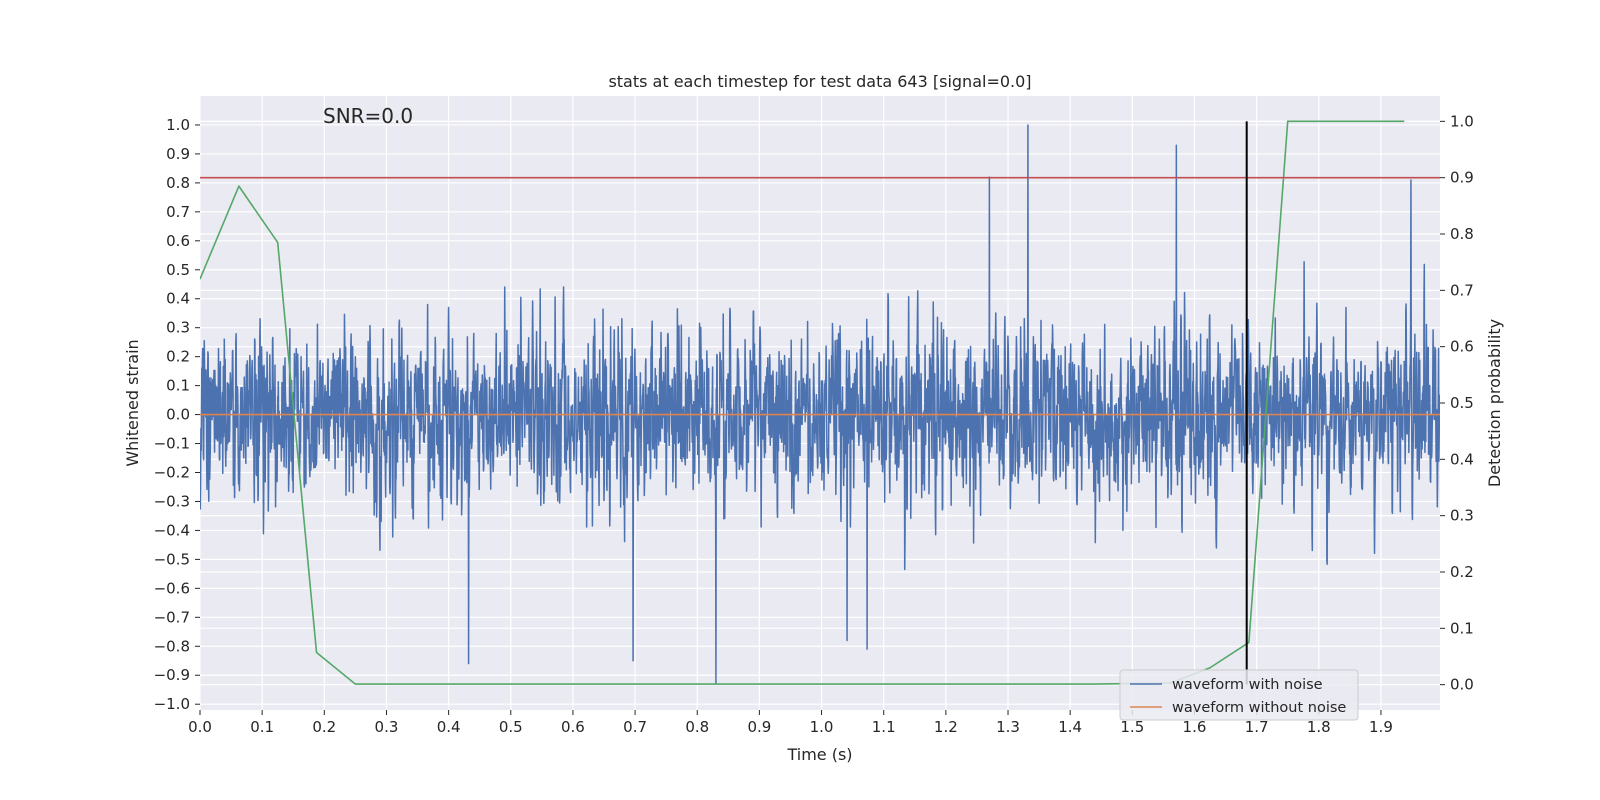 The image size is (1600, 800). Describe the element at coordinates (1195, 727) in the screenshot. I see `x-tick-label: 1.6` at that location.